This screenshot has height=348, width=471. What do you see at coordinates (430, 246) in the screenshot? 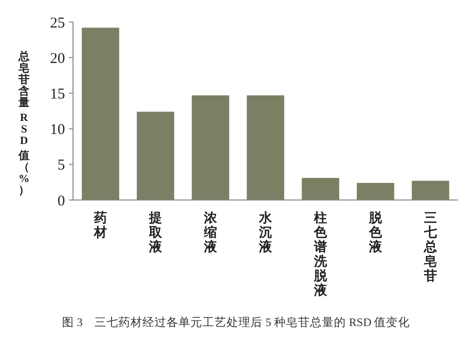
I see `x-tick-label: 三七总皂苷` at bounding box center [430, 246].